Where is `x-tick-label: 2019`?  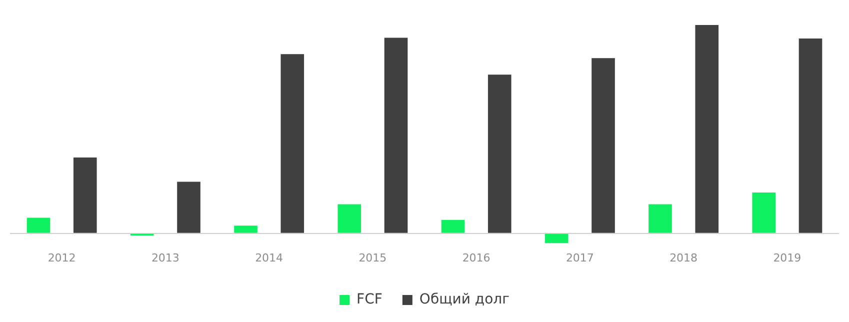 x-tick-label: 2019 is located at coordinates (787, 257).